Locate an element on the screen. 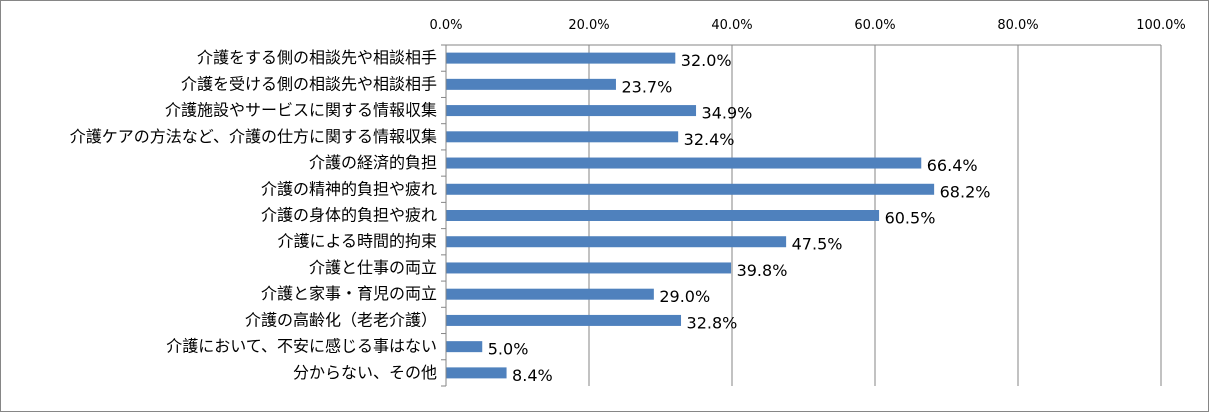  data-label: 32.4% is located at coordinates (709, 139).